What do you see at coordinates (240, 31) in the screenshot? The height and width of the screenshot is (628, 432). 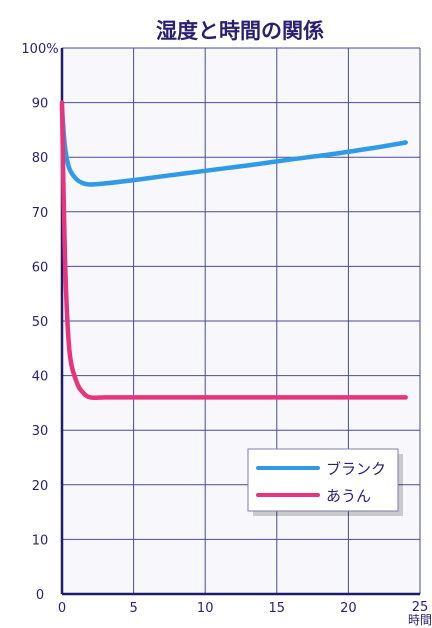 I see `chart-title: 湿度と時間の関係` at bounding box center [240, 31].